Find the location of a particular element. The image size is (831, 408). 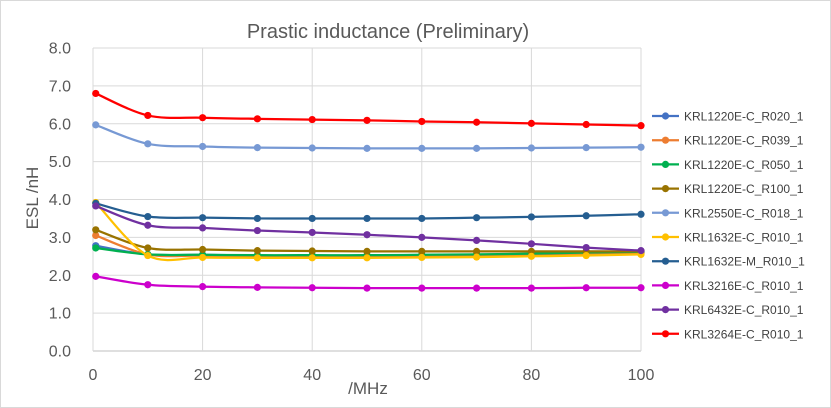

legend-label: KRL3216E-C_R010_1 is located at coordinates (744, 286).